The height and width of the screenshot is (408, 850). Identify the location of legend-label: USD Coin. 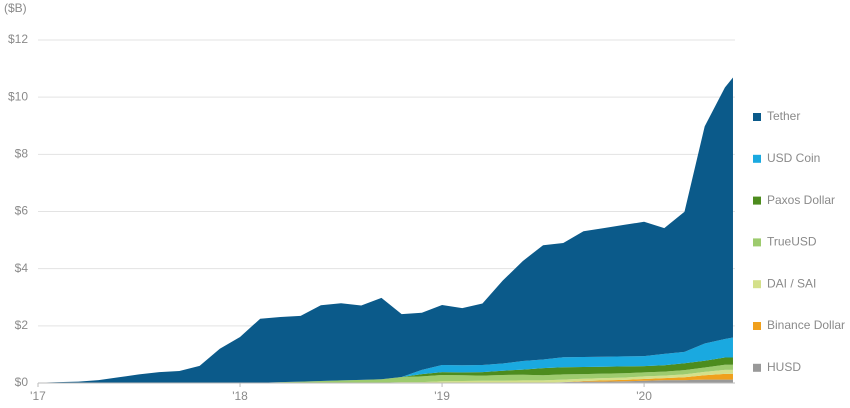
(793, 158).